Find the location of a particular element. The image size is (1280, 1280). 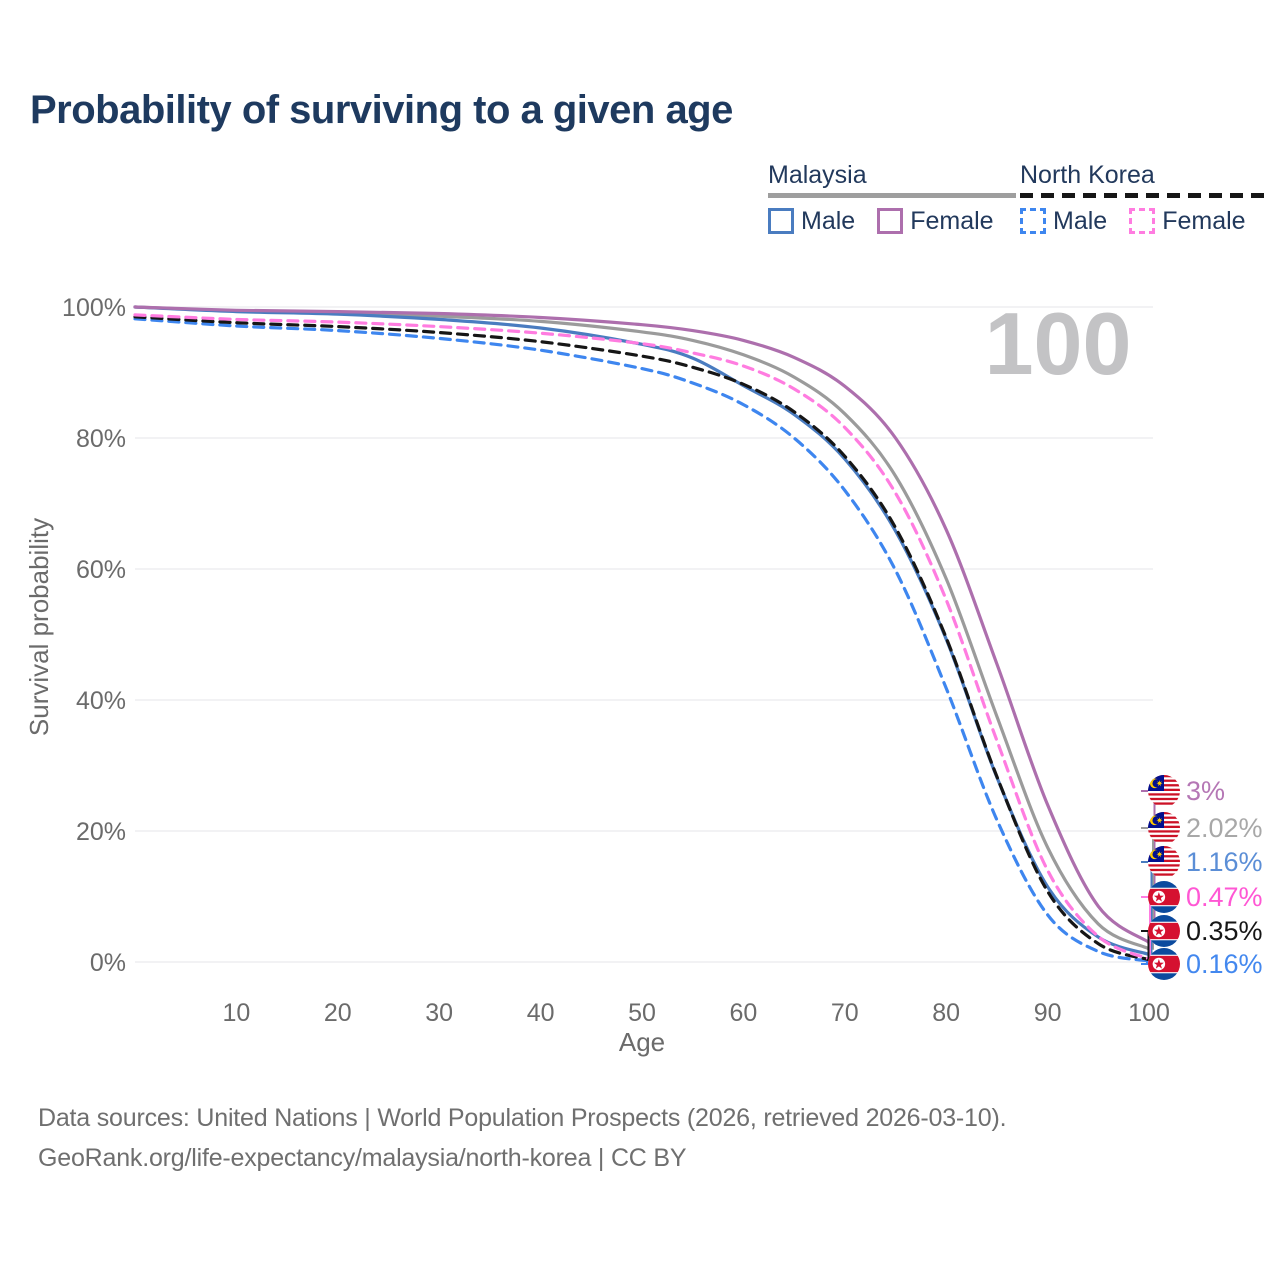

watermark-age-100: 100 is located at coordinates (1058, 343).